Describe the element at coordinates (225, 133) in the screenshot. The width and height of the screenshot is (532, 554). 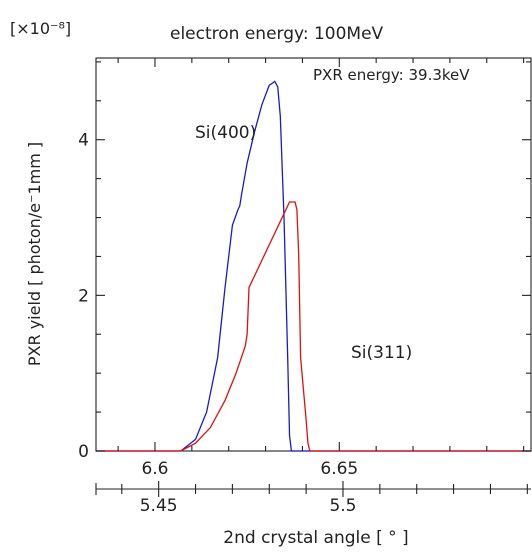
I see `series-label-si400: Si(400)` at that location.